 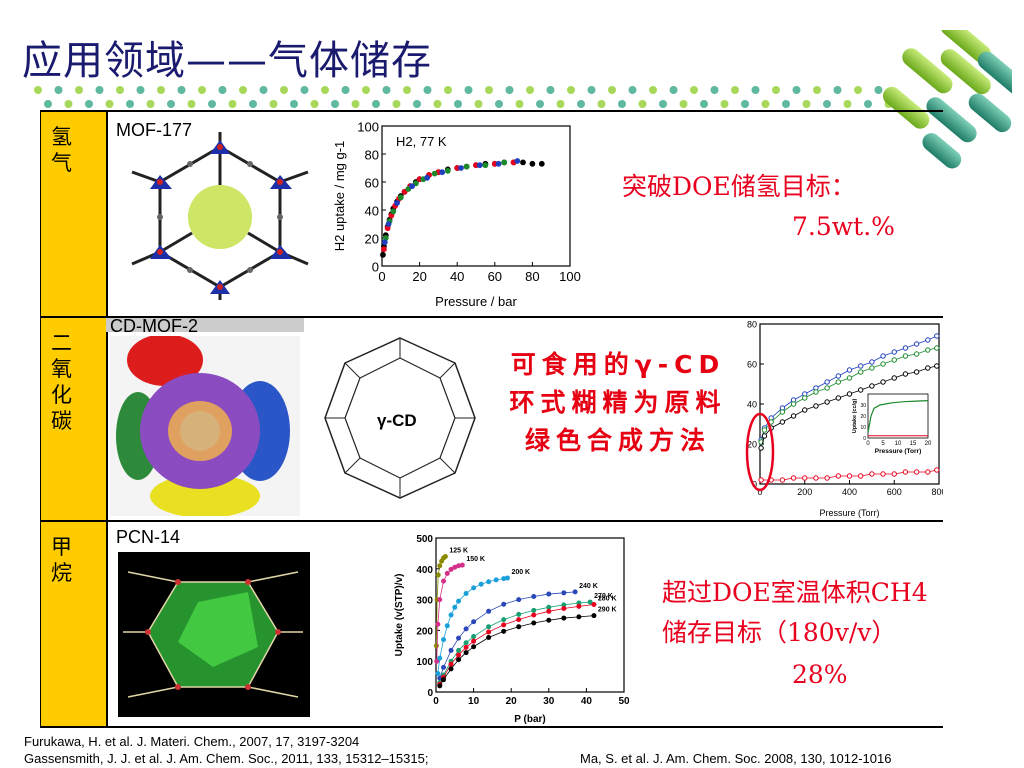 What do you see at coordinates (570, 276) in the screenshot?
I see `x-tick-label: 100` at bounding box center [570, 276].